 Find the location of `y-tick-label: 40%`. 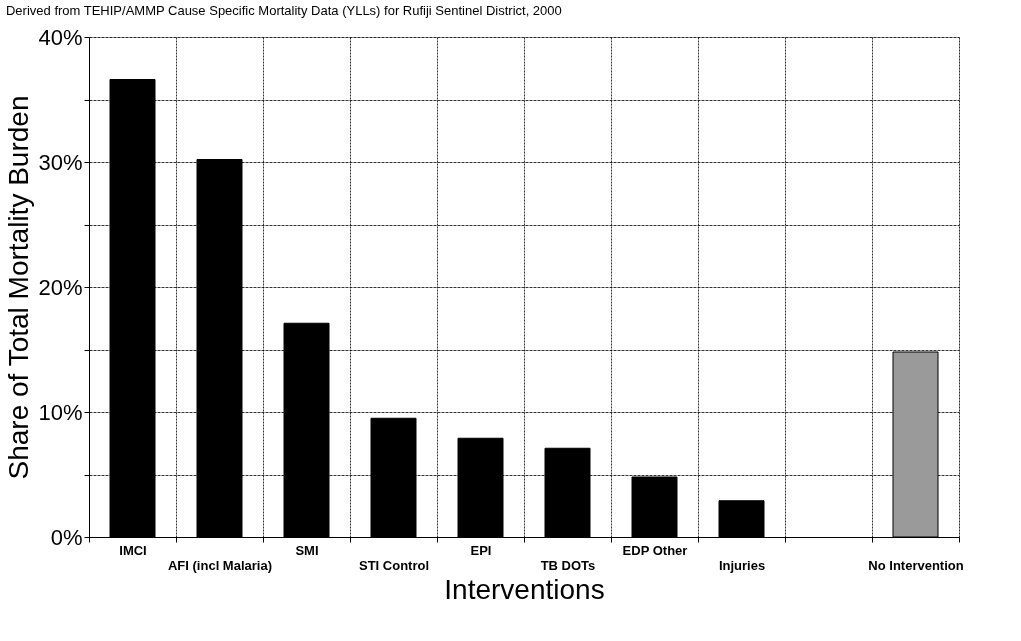

y-tick-label: 40% is located at coordinates (60, 37).